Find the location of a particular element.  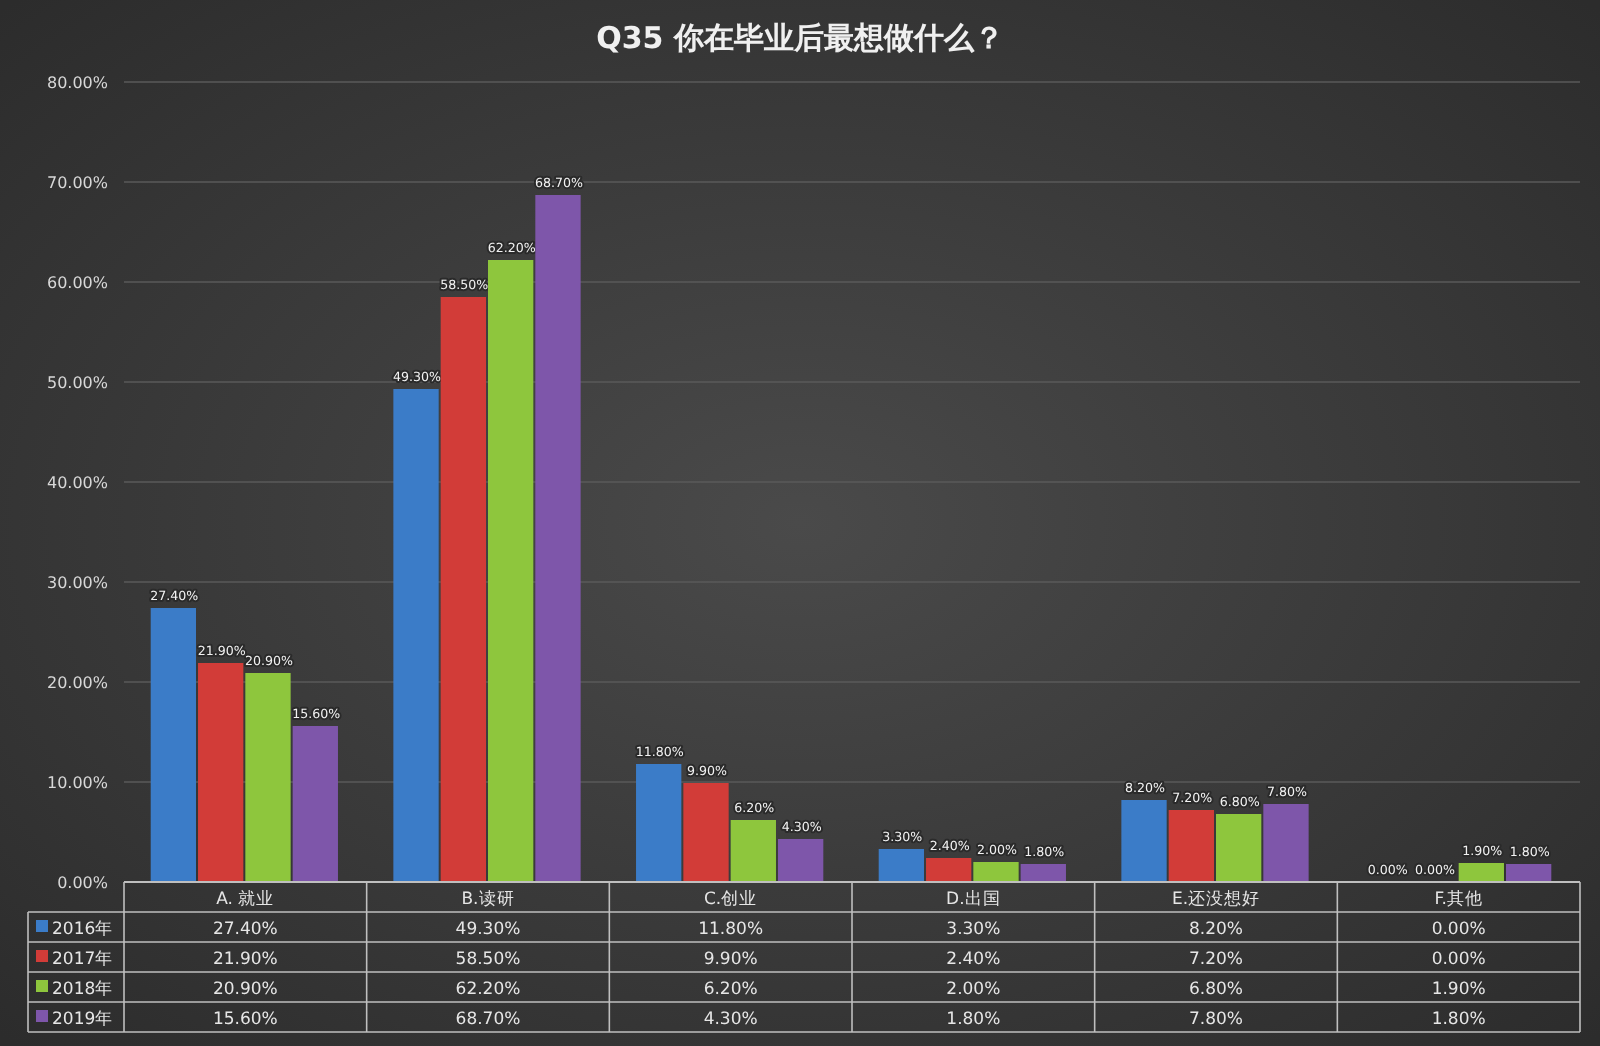

data-label: 68.70% is located at coordinates (488, 1020).